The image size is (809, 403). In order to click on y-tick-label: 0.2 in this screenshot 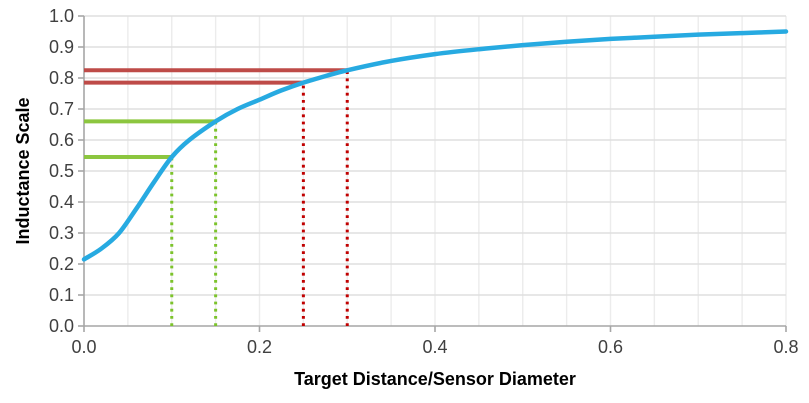, I will do `click(61, 264)`.